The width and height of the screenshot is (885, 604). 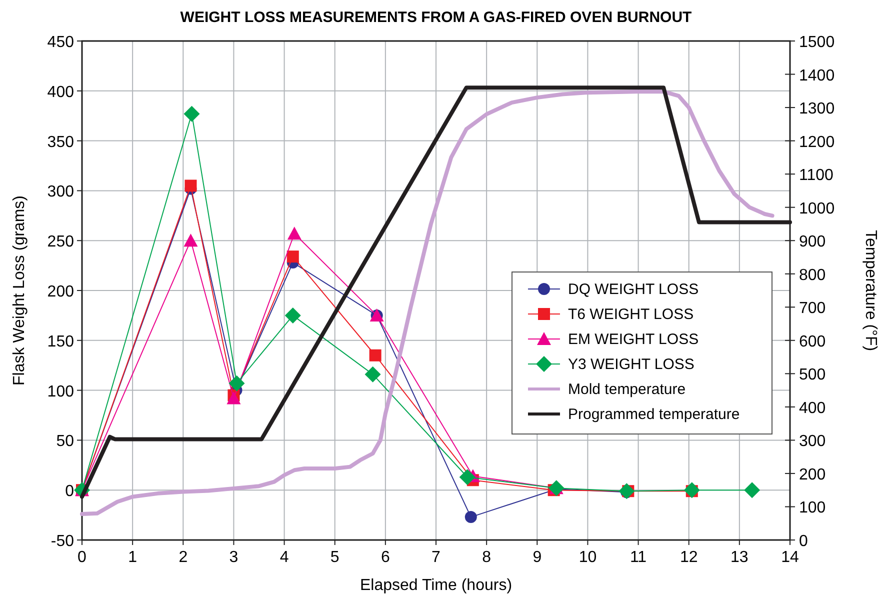 What do you see at coordinates (817, 109) in the screenshot?
I see `y2-tick-label: 1300` at bounding box center [817, 109].